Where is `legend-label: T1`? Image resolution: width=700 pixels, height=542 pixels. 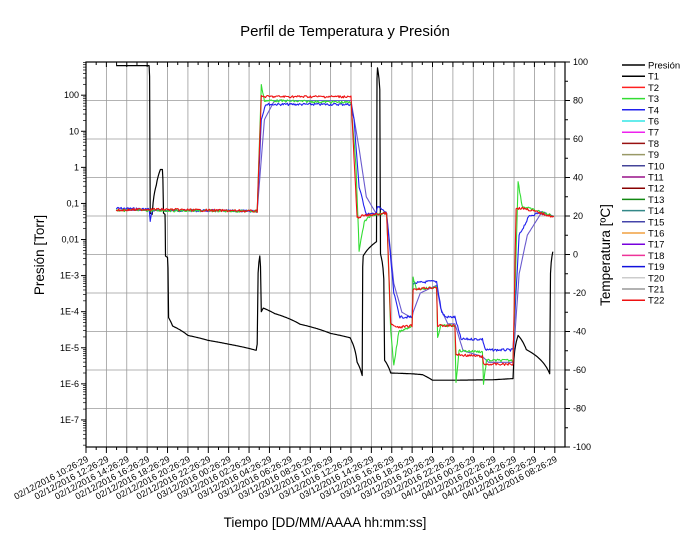 legend-label: T1 is located at coordinates (653, 77).